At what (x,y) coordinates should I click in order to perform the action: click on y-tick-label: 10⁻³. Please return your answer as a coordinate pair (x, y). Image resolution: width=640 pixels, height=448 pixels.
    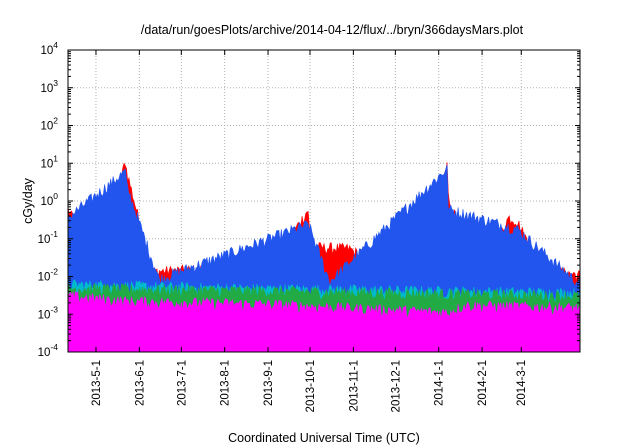
    Looking at the image, I should click on (48, 312).